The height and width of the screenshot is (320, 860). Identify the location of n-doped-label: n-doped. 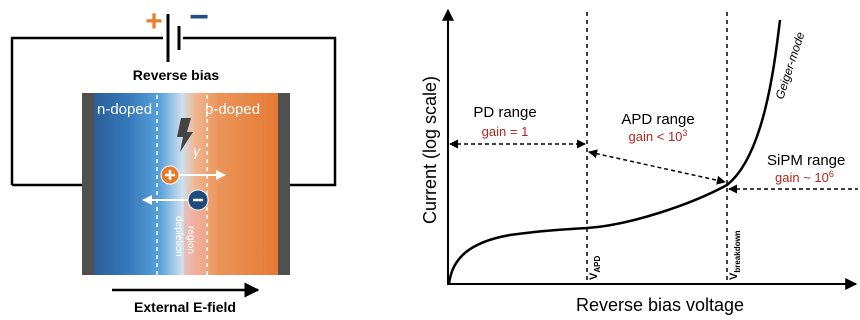
(124, 109).